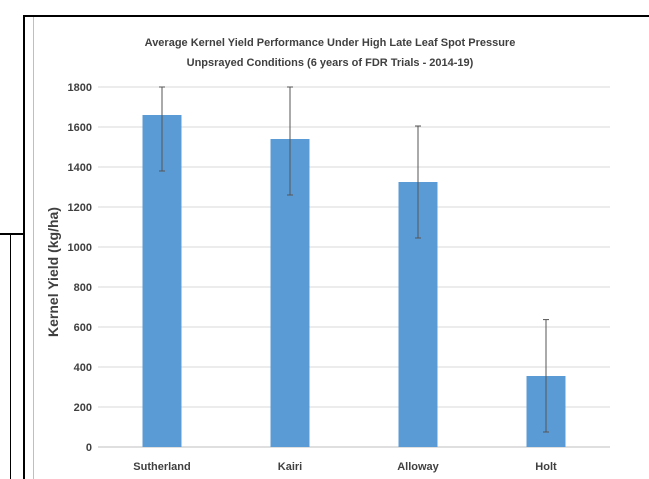 The image size is (649, 479). Describe the element at coordinates (80, 268) in the screenshot. I see `y-tick-labels: 0 200 400 600 800 1000 1200 1400 1600 1800` at that location.